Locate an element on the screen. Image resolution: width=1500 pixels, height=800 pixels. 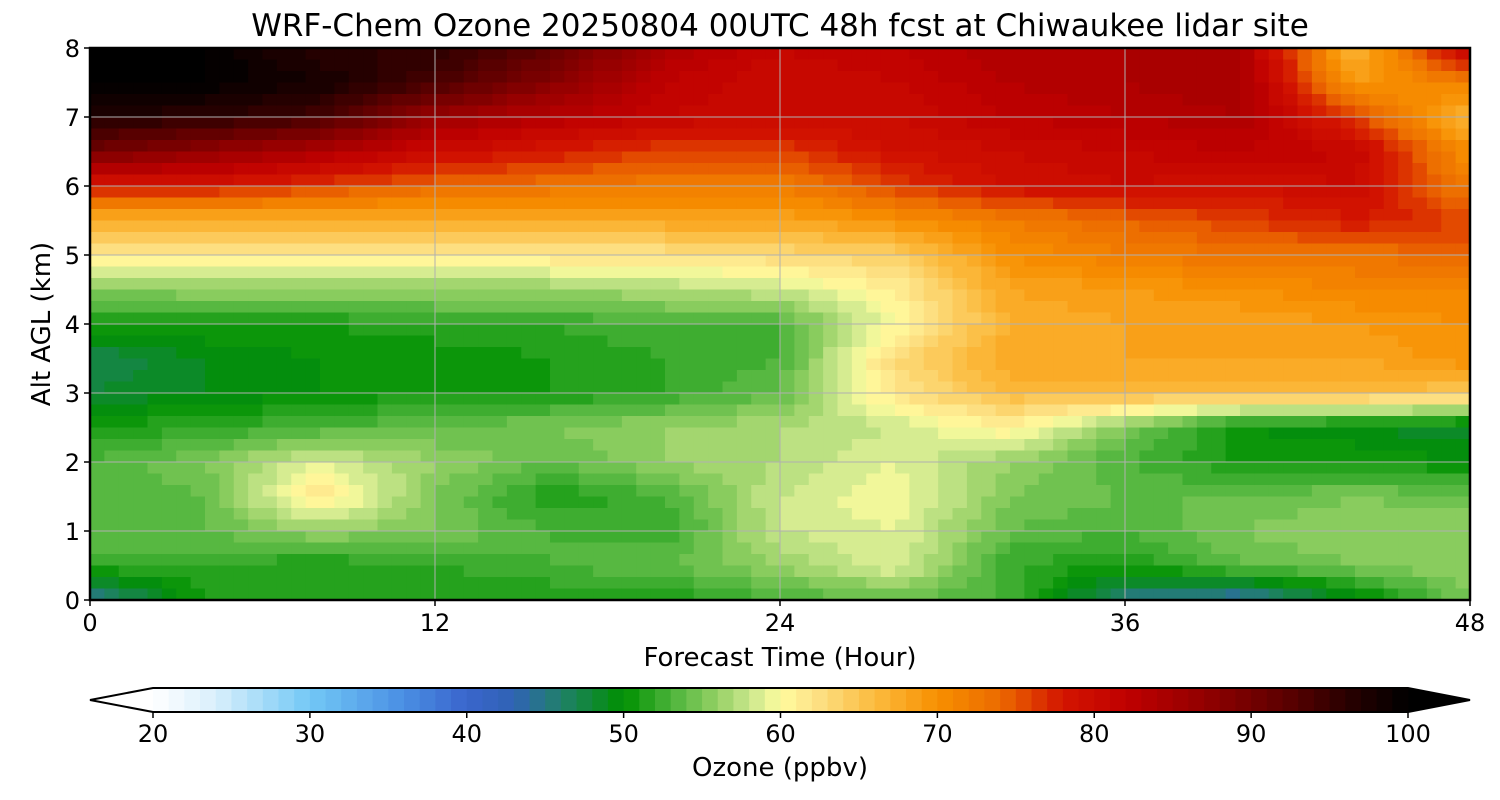
colorbar-swatch is located at coordinates (161, 700).